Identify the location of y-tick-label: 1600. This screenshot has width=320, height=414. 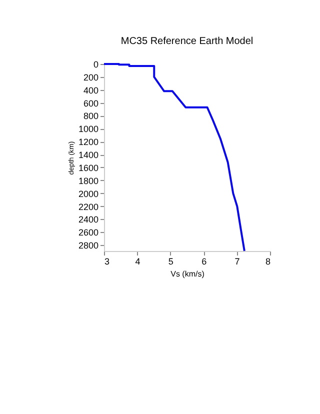
(88, 167).